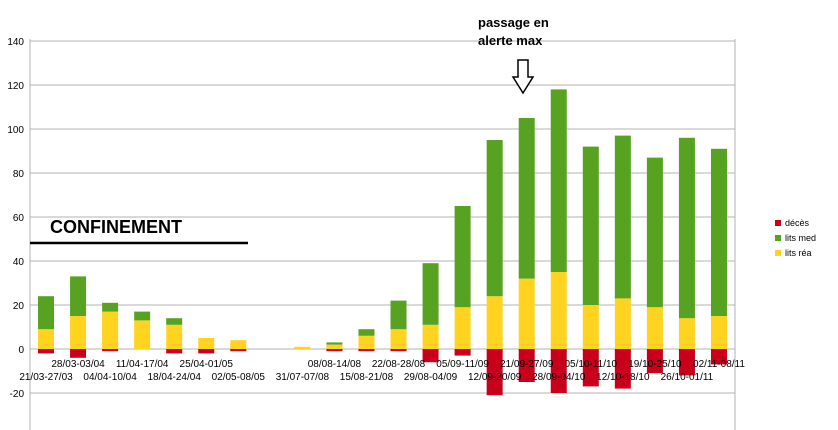  What do you see at coordinates (116, 227) in the screenshot?
I see `confinement-label: CONFINEMENT` at bounding box center [116, 227].